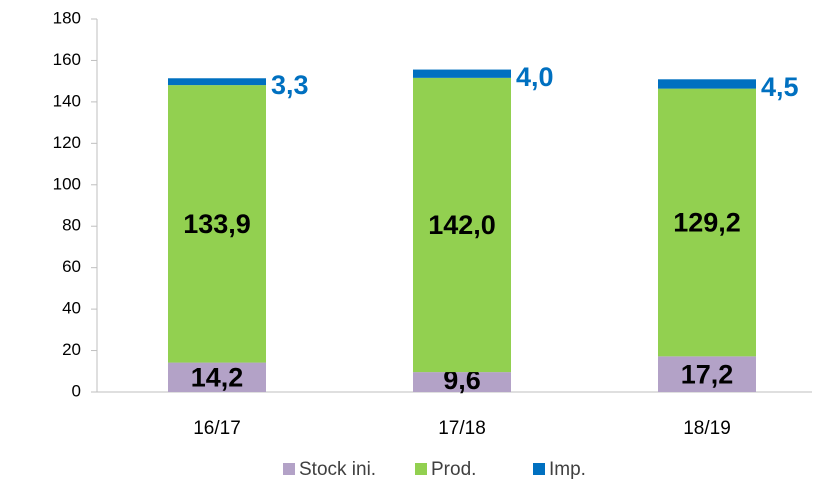  Describe the element at coordinates (462, 428) in the screenshot. I see `x-tick-label: 17/18` at that location.